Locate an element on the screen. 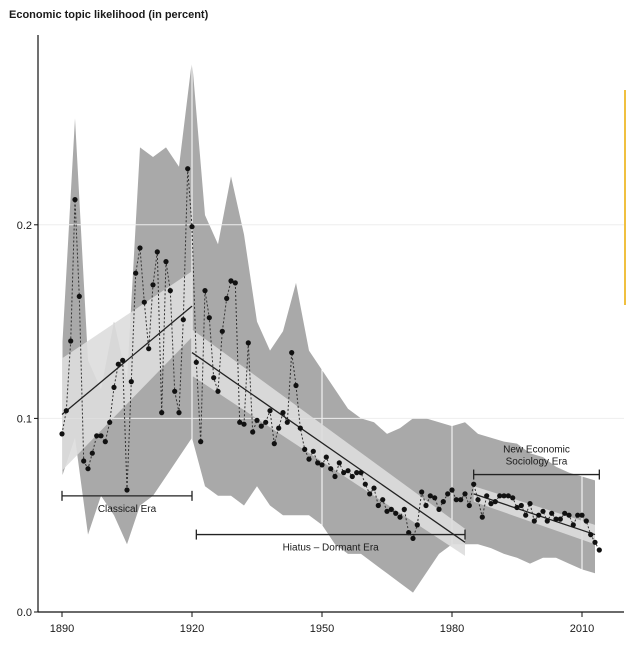 This screenshot has height=645, width=626. y-tick-label: 0.2 is located at coordinates (24, 226).